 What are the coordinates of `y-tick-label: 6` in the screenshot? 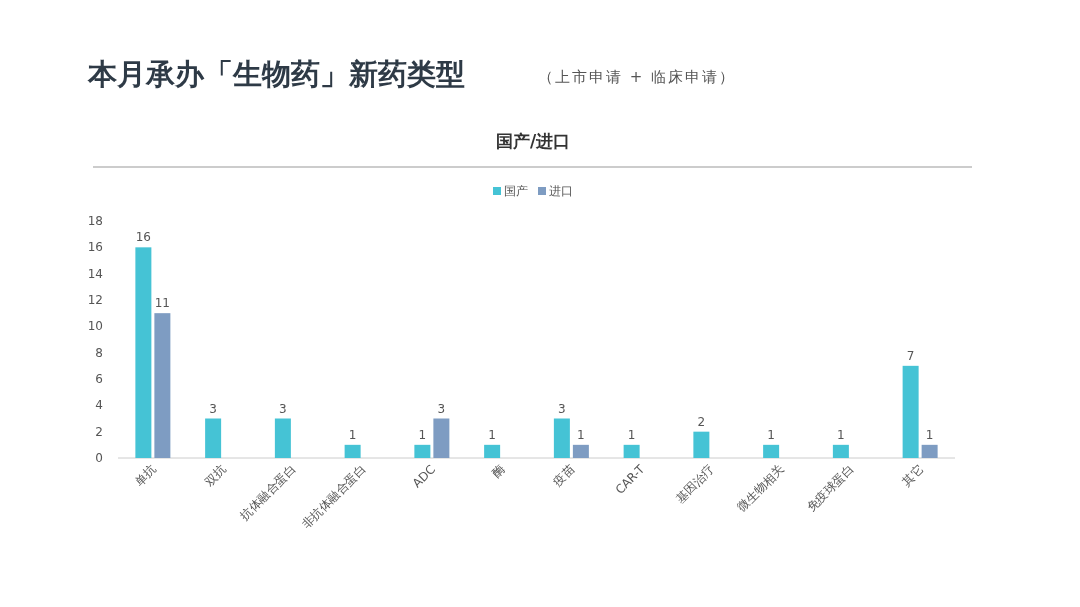 It's located at (99, 379).